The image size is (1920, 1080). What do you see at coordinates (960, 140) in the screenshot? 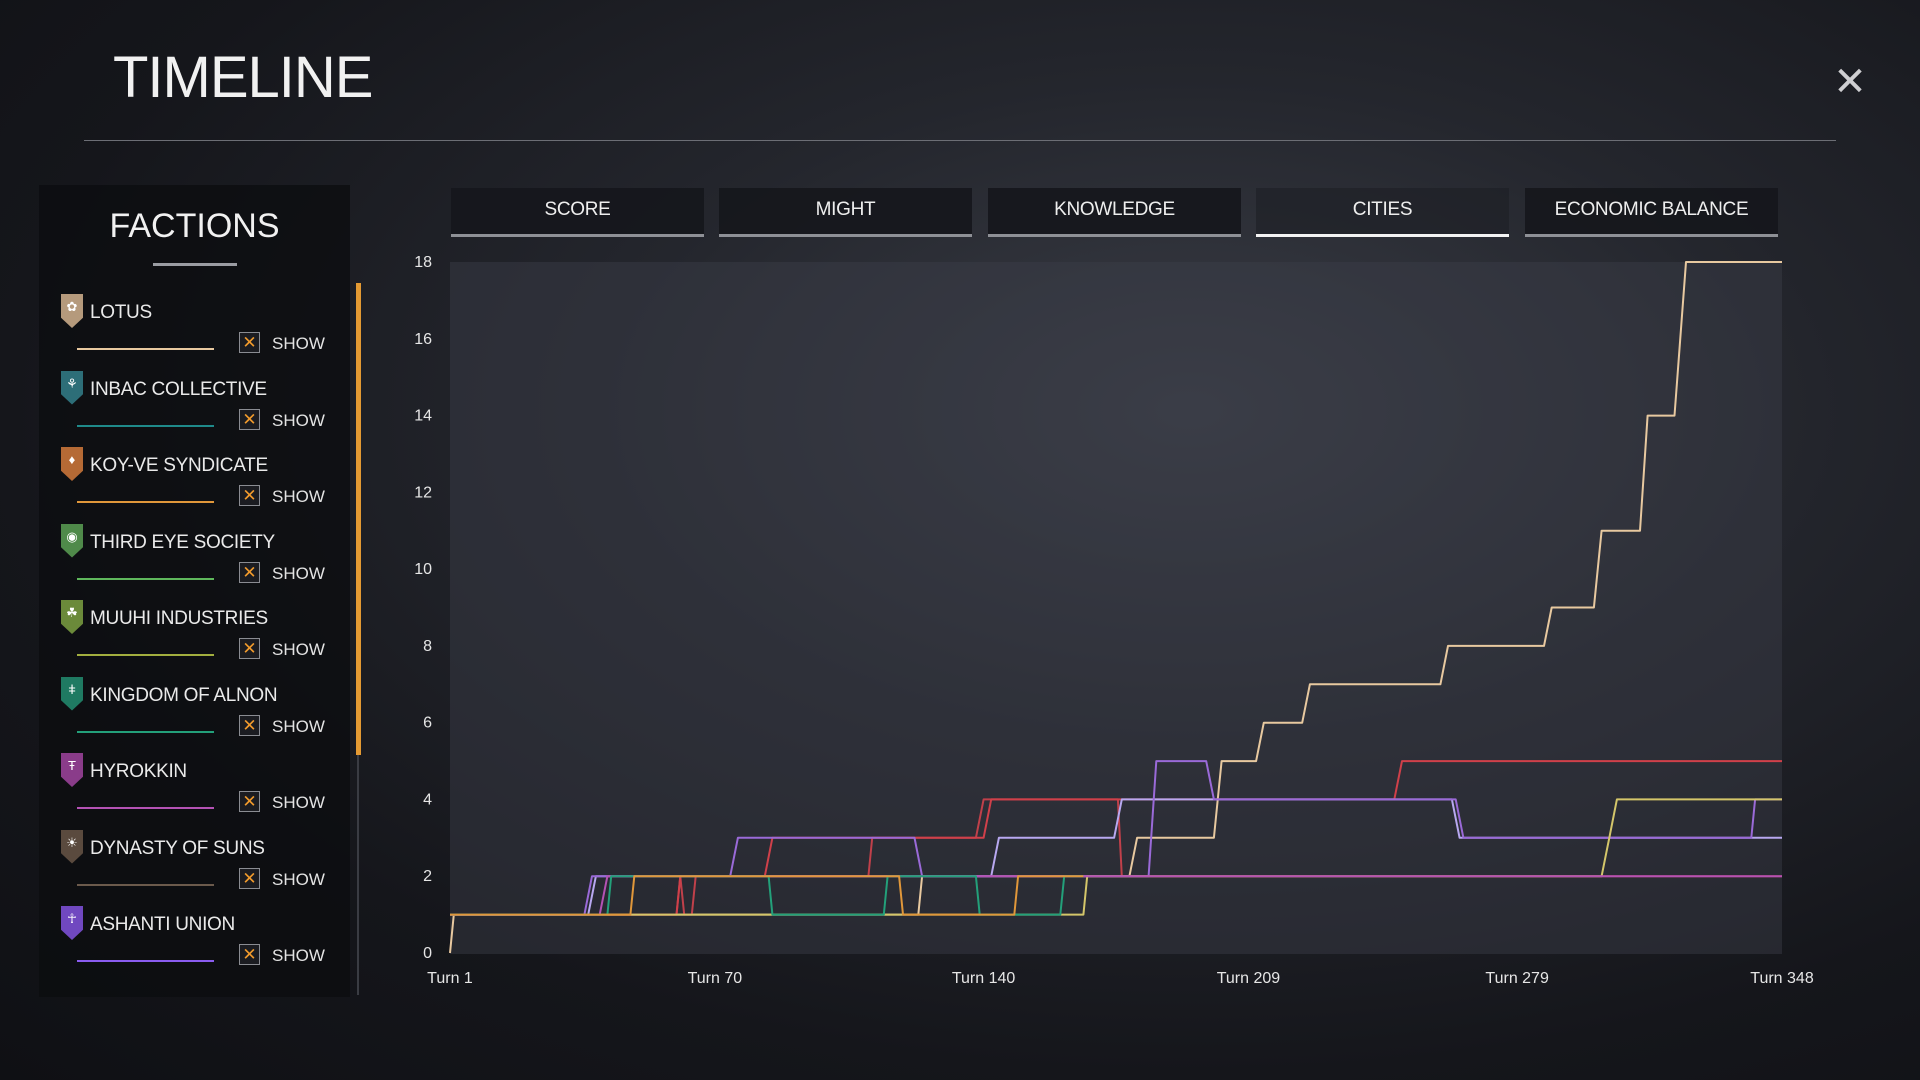
I see `header-divider` at bounding box center [960, 140].